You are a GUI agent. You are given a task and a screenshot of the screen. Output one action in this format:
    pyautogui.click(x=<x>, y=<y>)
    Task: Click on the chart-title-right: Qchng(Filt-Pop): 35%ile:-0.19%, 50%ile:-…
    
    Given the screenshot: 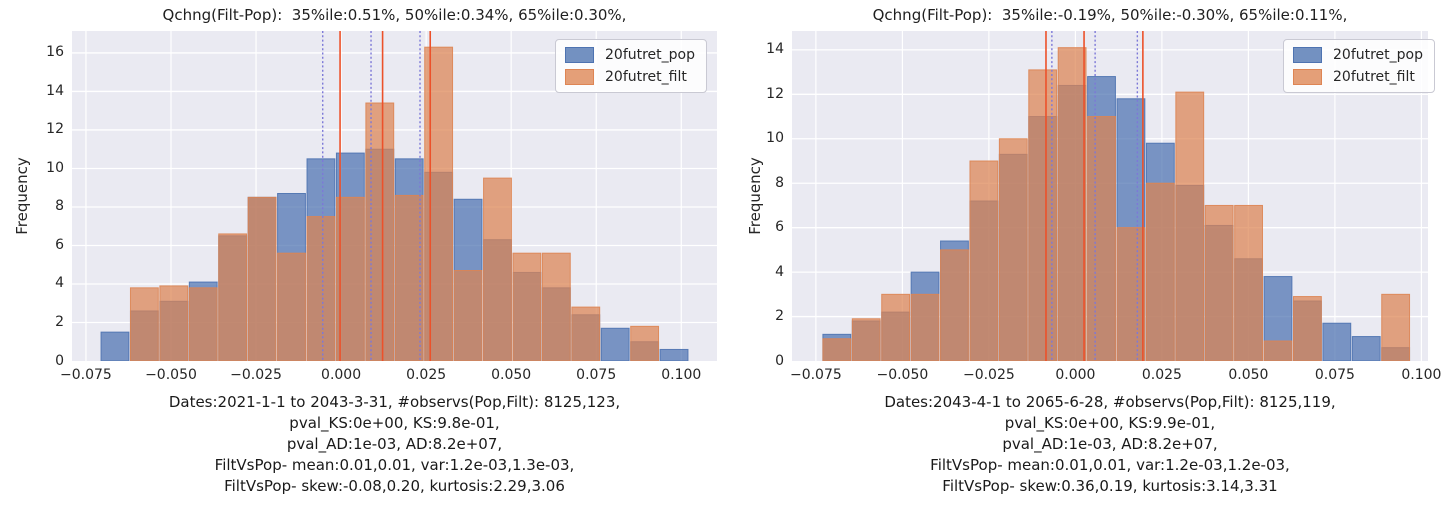 What is the action you would take?
    pyautogui.click(x=1110, y=15)
    